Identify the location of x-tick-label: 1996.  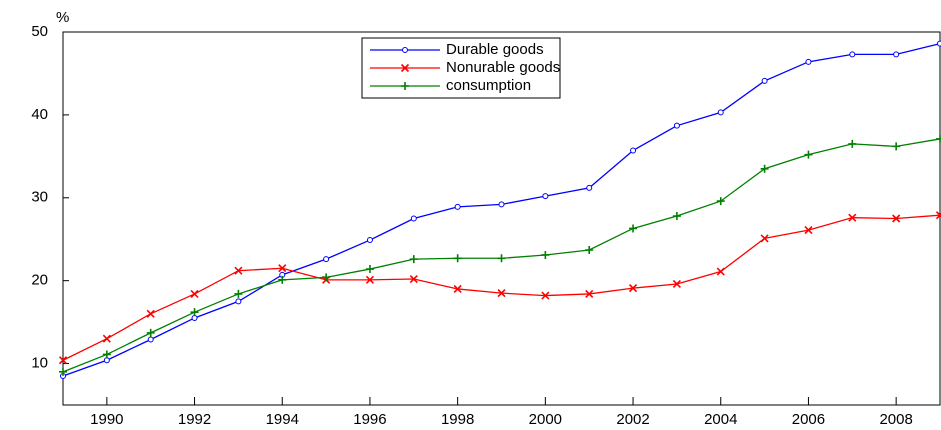
(369, 419).